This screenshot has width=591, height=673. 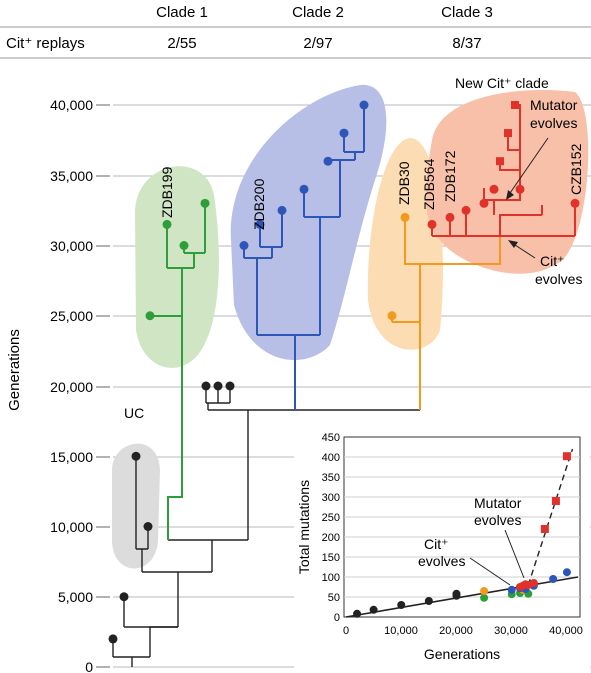 What do you see at coordinates (497, 520) in the screenshot?
I see `inset-mutator-2: evolves` at bounding box center [497, 520].